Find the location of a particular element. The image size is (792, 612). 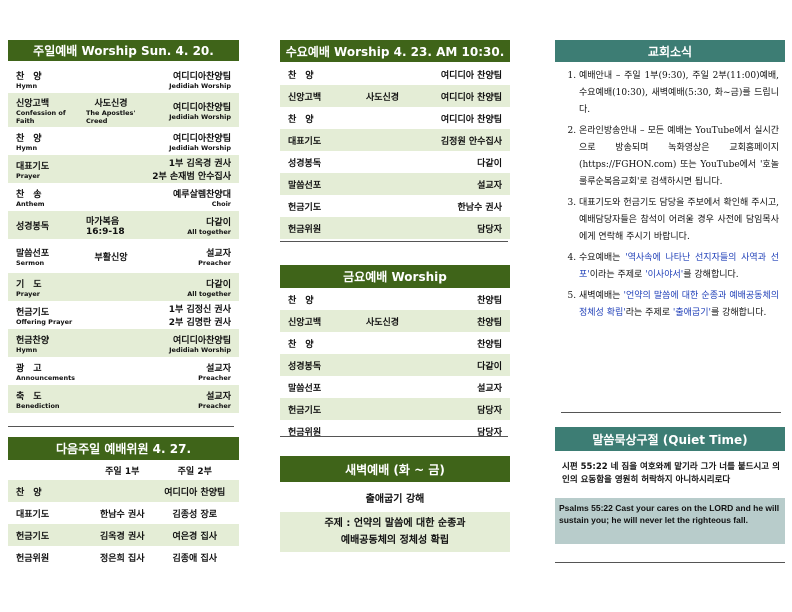

name: 김옥경 권사 is located at coordinates (122, 536).